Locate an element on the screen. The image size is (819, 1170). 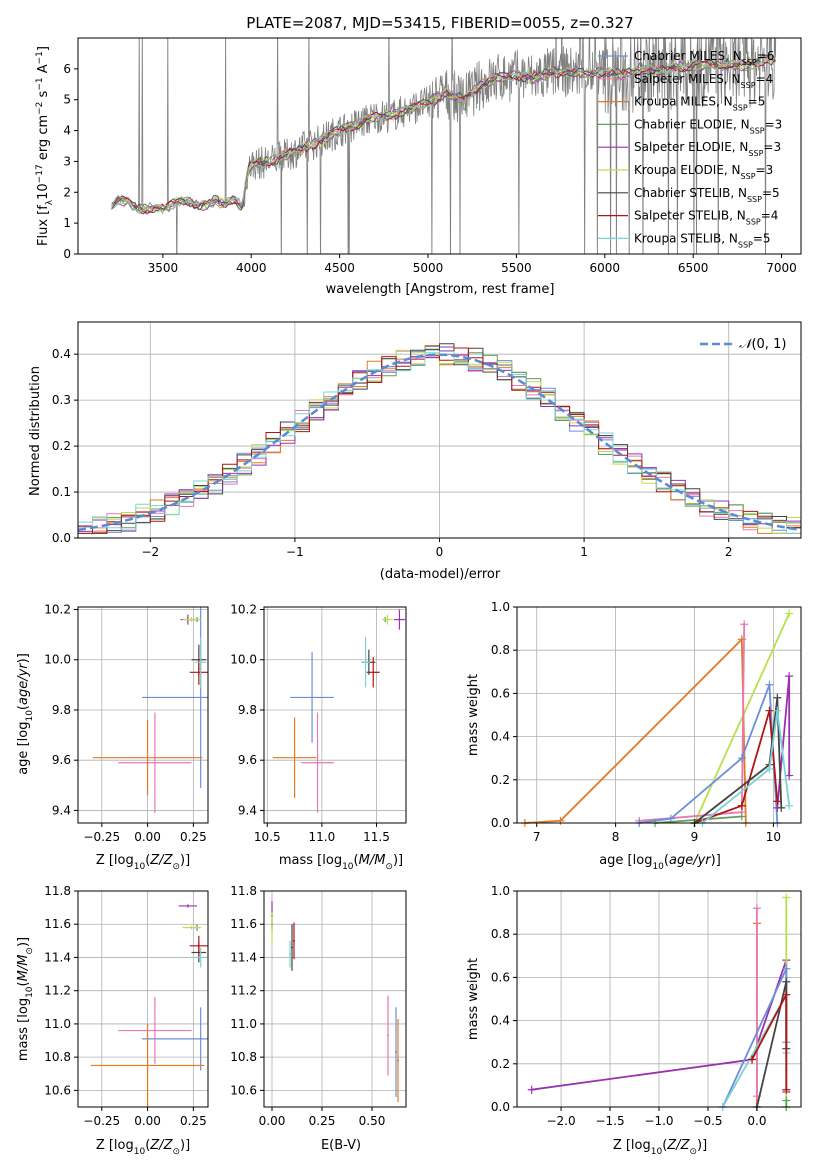
weight-z-ytick-label: 1.0 is located at coordinates (500, 891).